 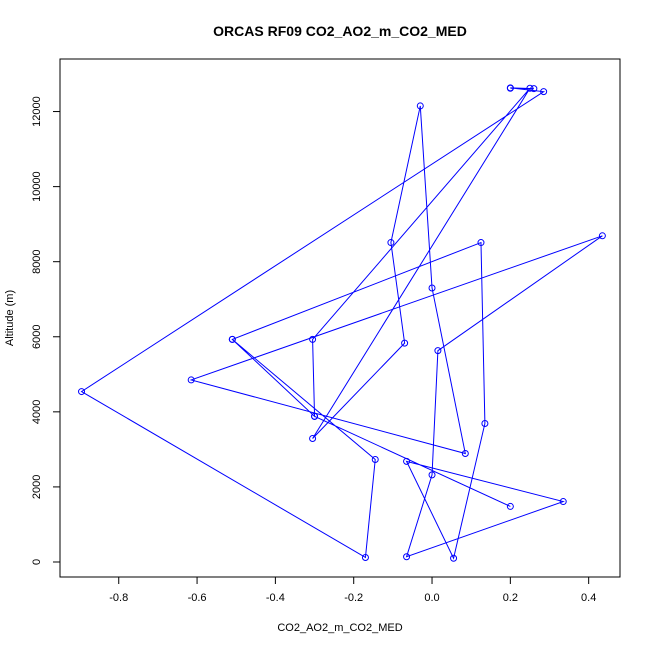 What do you see at coordinates (588, 598) in the screenshot?
I see `x-tick-label: 0.4` at bounding box center [588, 598].